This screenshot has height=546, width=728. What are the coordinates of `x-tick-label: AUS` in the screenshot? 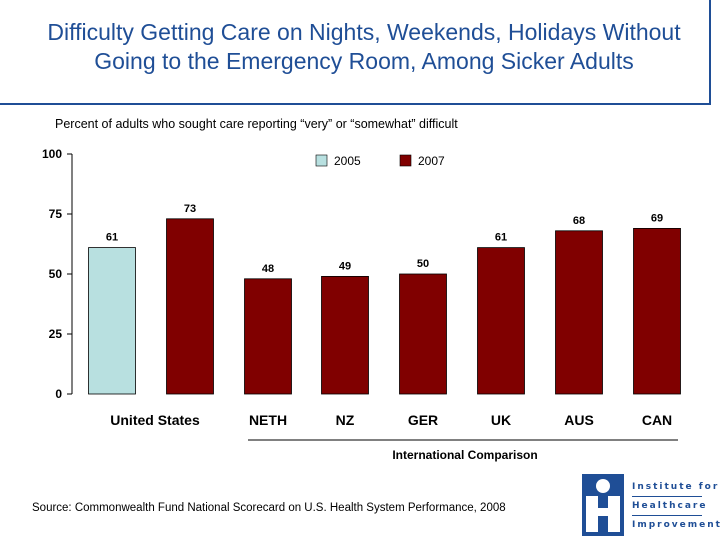 It's located at (579, 420).